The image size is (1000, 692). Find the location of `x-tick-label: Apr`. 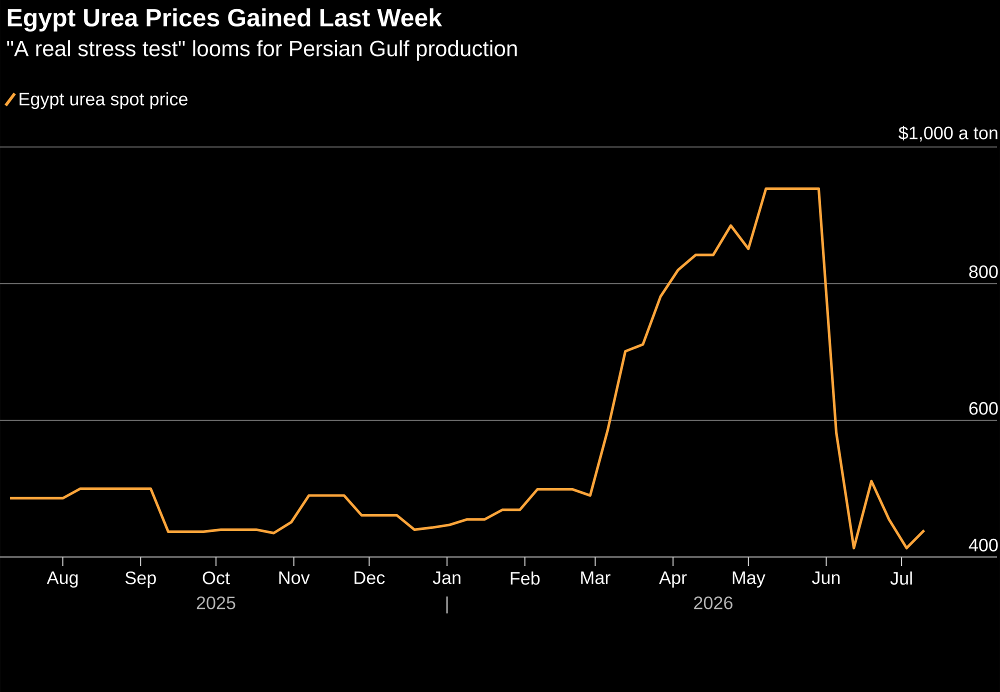

x-tick-label: Apr is located at coordinates (673, 580).